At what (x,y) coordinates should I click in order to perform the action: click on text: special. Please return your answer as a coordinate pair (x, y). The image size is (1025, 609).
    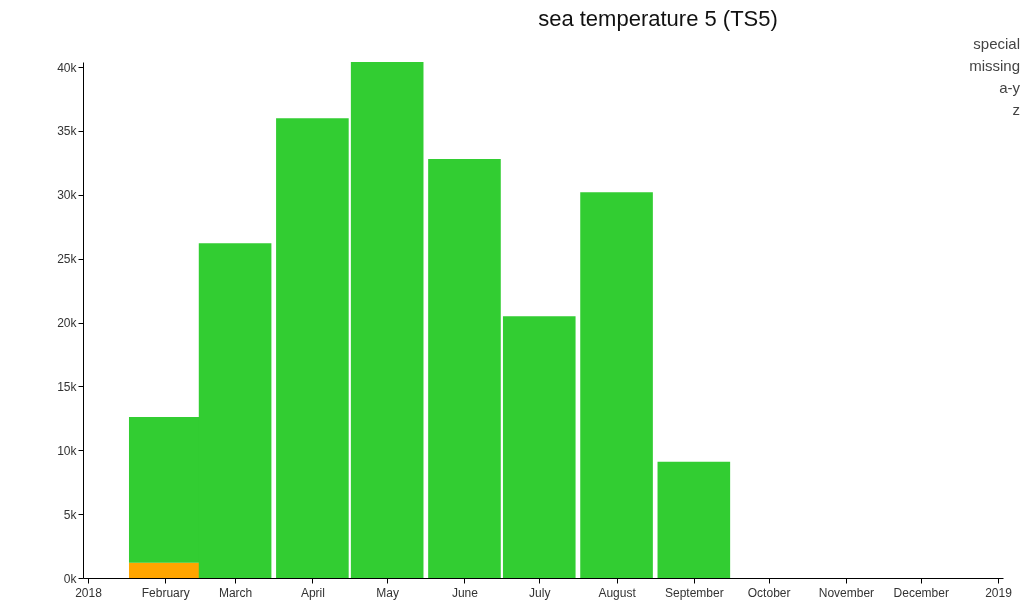
    Looking at the image, I should click on (996, 43).